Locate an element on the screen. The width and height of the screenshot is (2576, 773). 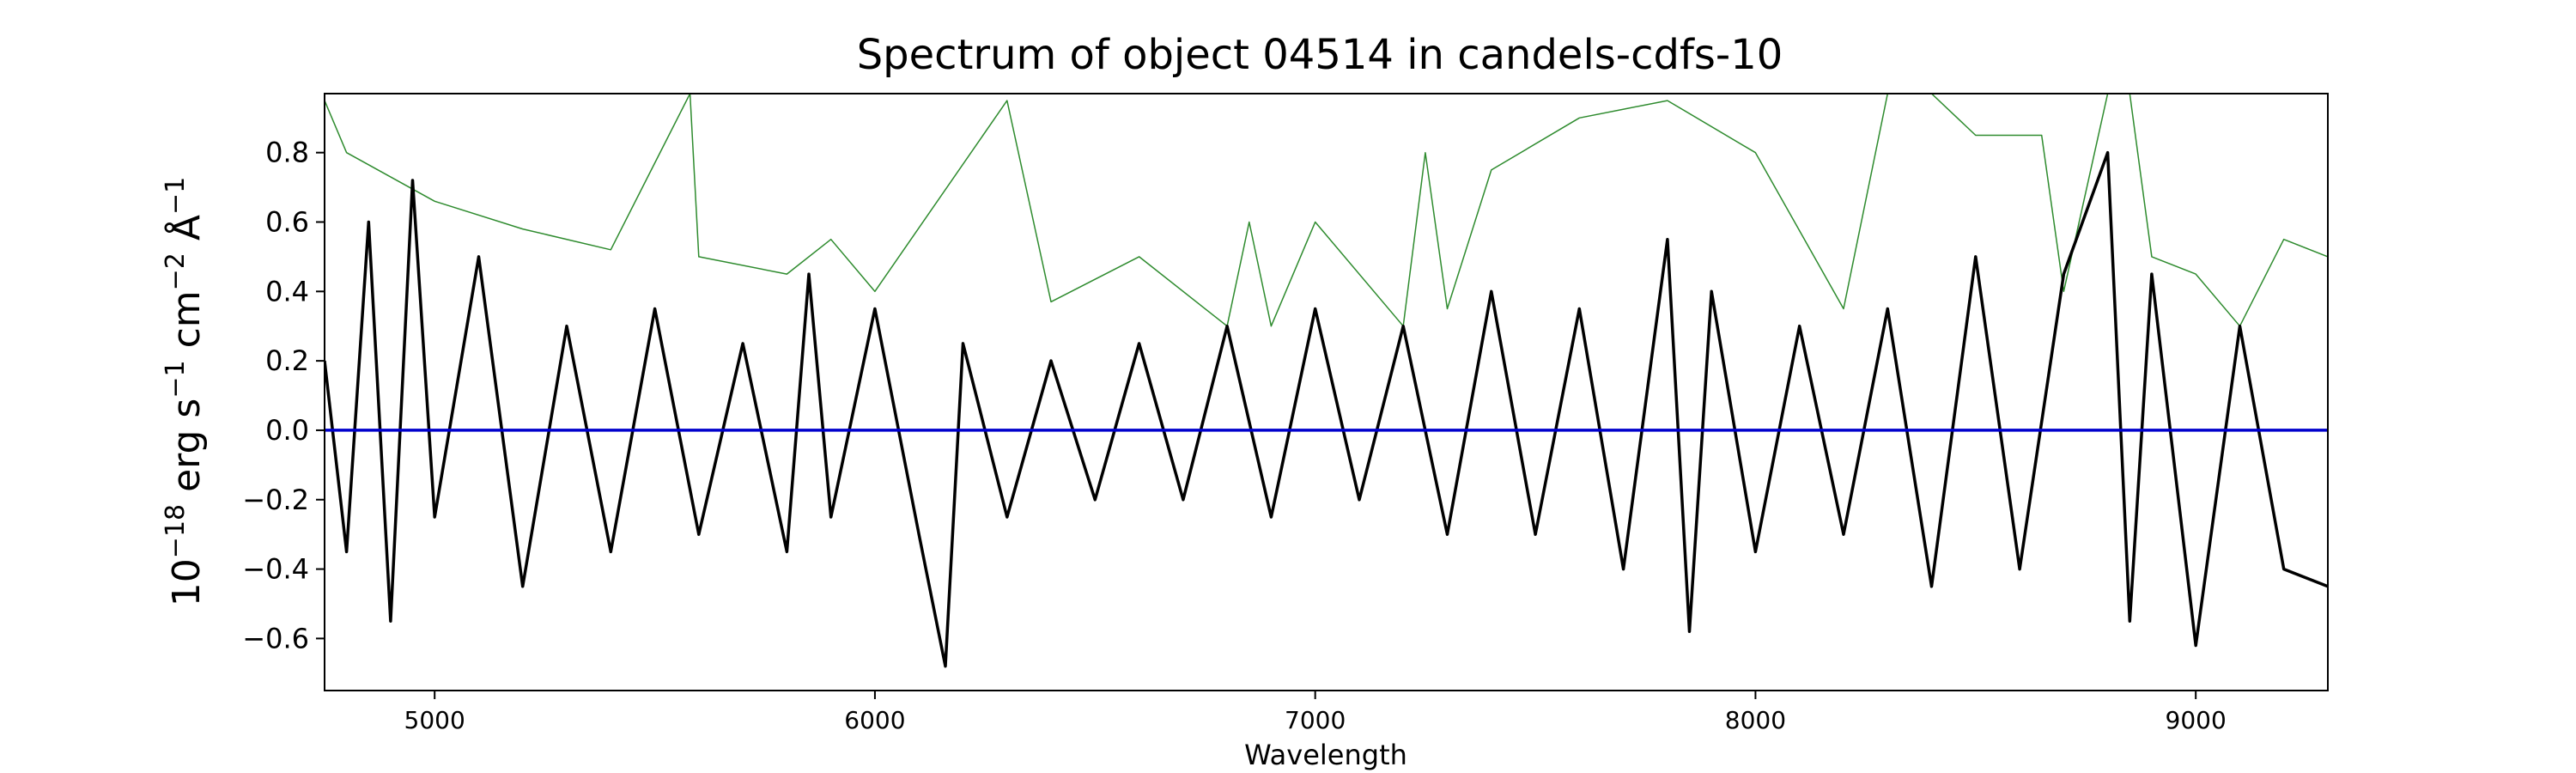
y-tick-label: 0.4 is located at coordinates (287, 291).